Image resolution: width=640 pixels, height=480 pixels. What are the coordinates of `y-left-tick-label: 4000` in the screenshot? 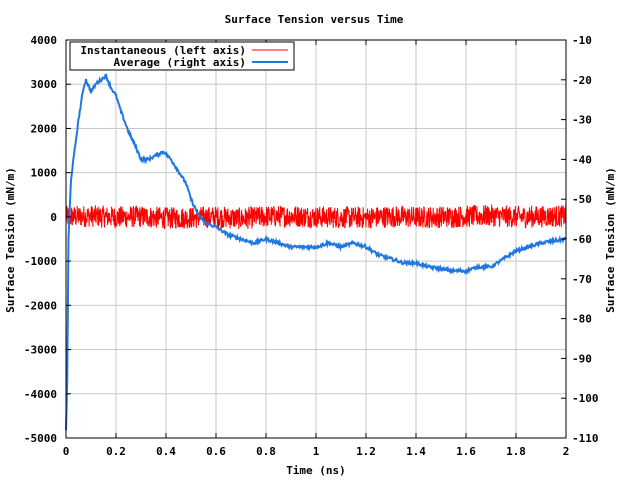 It's located at (44, 40).